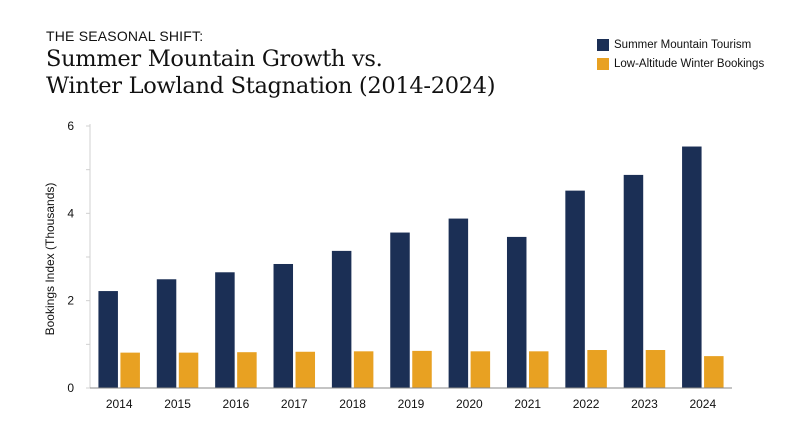 The width and height of the screenshot is (800, 447). Describe the element at coordinates (644, 404) in the screenshot. I see `x-tick-label: 2023` at that location.